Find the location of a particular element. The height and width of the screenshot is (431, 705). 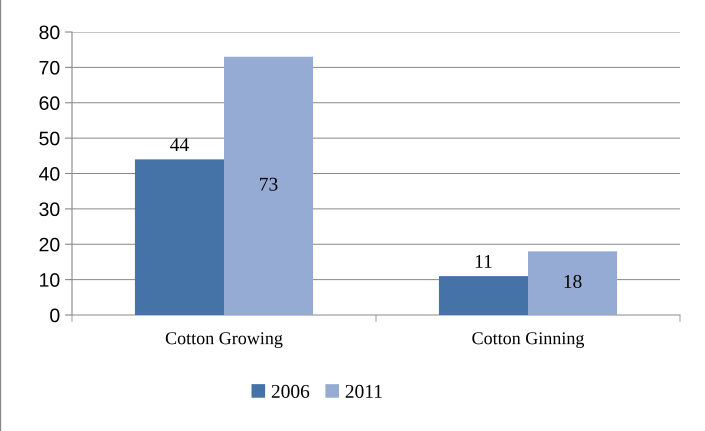

y-tick-label: 70 is located at coordinates (50, 67).